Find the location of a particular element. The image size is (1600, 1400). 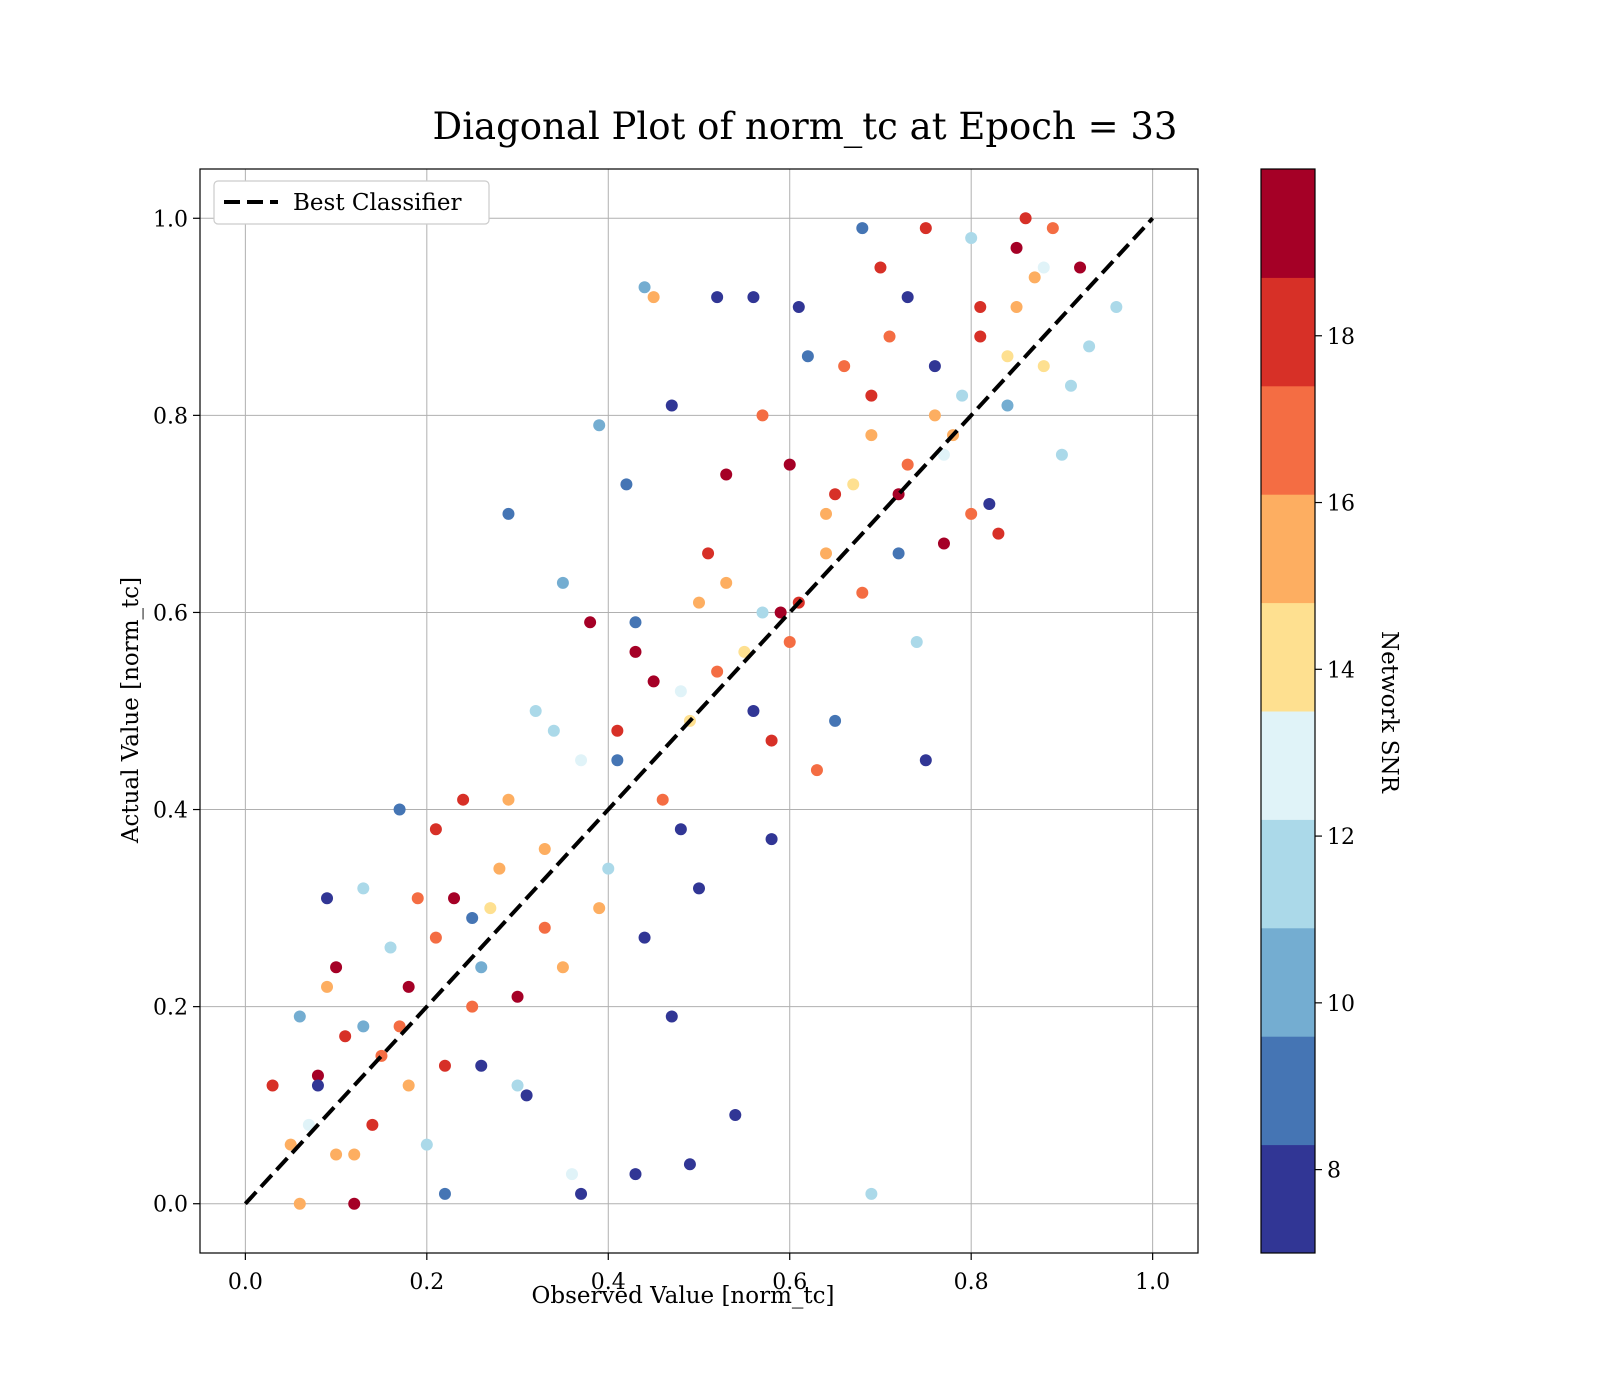

x-axis-ticks: 0.0 0.2 0.4 0.6 0.8 1.0 is located at coordinates (699, 1274).